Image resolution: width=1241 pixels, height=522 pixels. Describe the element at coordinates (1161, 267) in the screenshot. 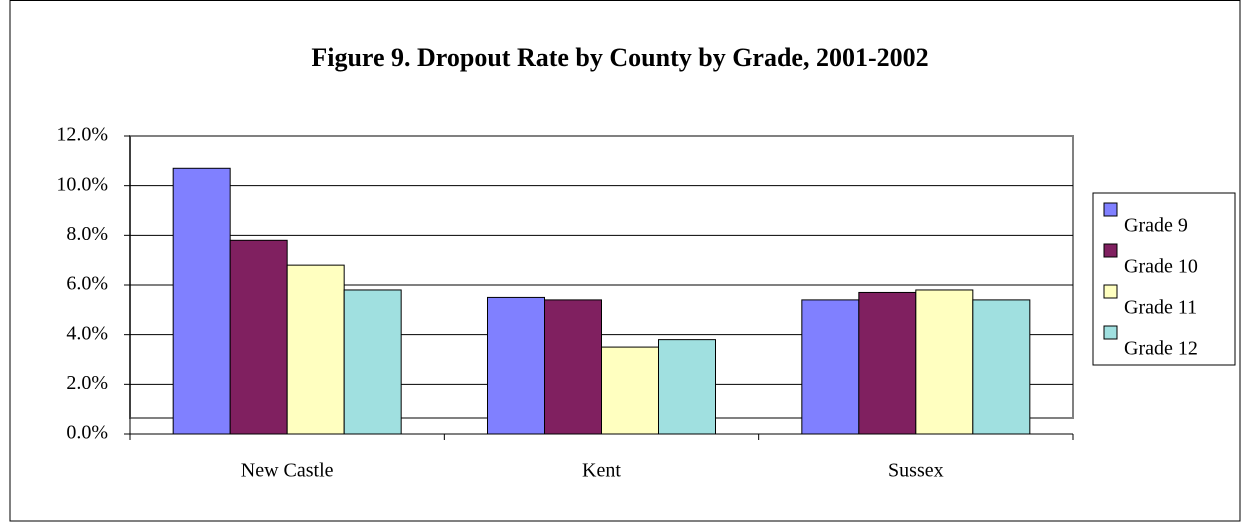

I see `legend-label: Grade 10` at that location.